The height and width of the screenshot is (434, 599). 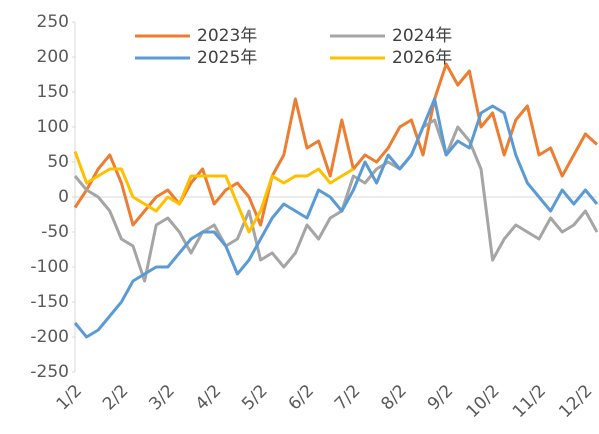 What do you see at coordinates (214, 192) in the screenshot?
I see `series-line` at bounding box center [214, 192].